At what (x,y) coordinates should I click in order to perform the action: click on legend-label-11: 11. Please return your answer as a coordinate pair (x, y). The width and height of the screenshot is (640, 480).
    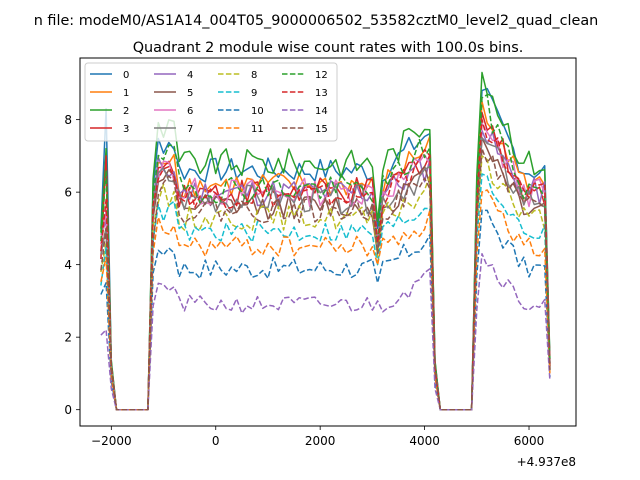
    Looking at the image, I should click on (257, 129).